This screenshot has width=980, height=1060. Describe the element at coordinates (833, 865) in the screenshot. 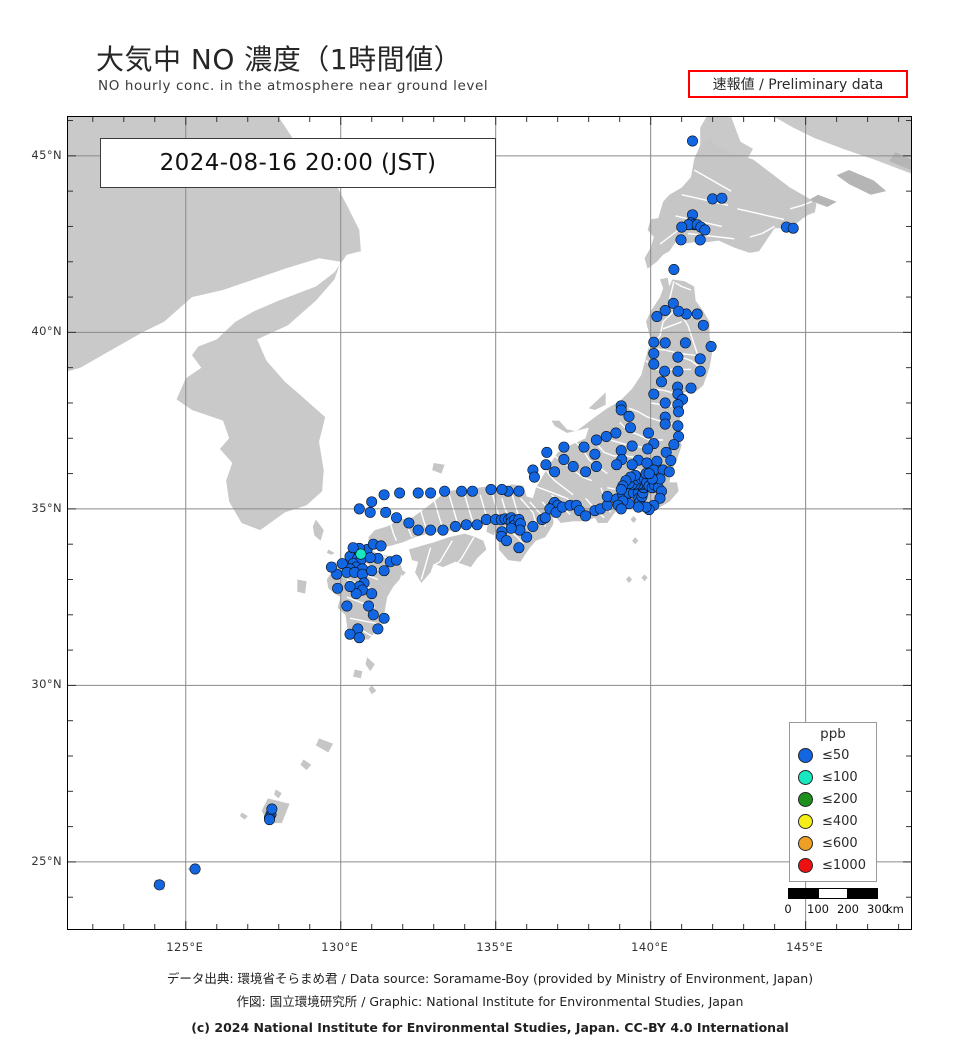

I see `legend-item: ≤1000` at that location.